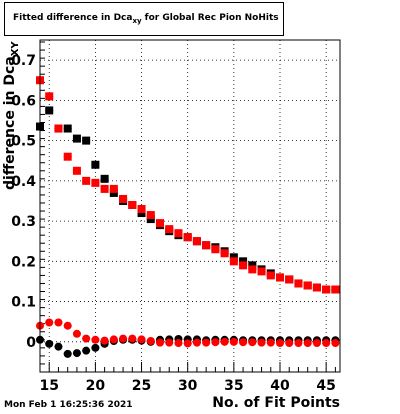 The image size is (400, 414). What do you see at coordinates (280, 386) in the screenshot?
I see `x-tick-label: 40` at bounding box center [280, 386].